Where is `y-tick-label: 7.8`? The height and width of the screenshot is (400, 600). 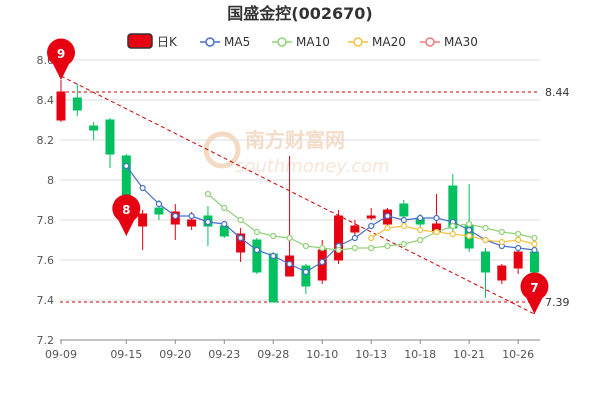 y-tick-label: 7.8 is located at coordinates (46, 220).